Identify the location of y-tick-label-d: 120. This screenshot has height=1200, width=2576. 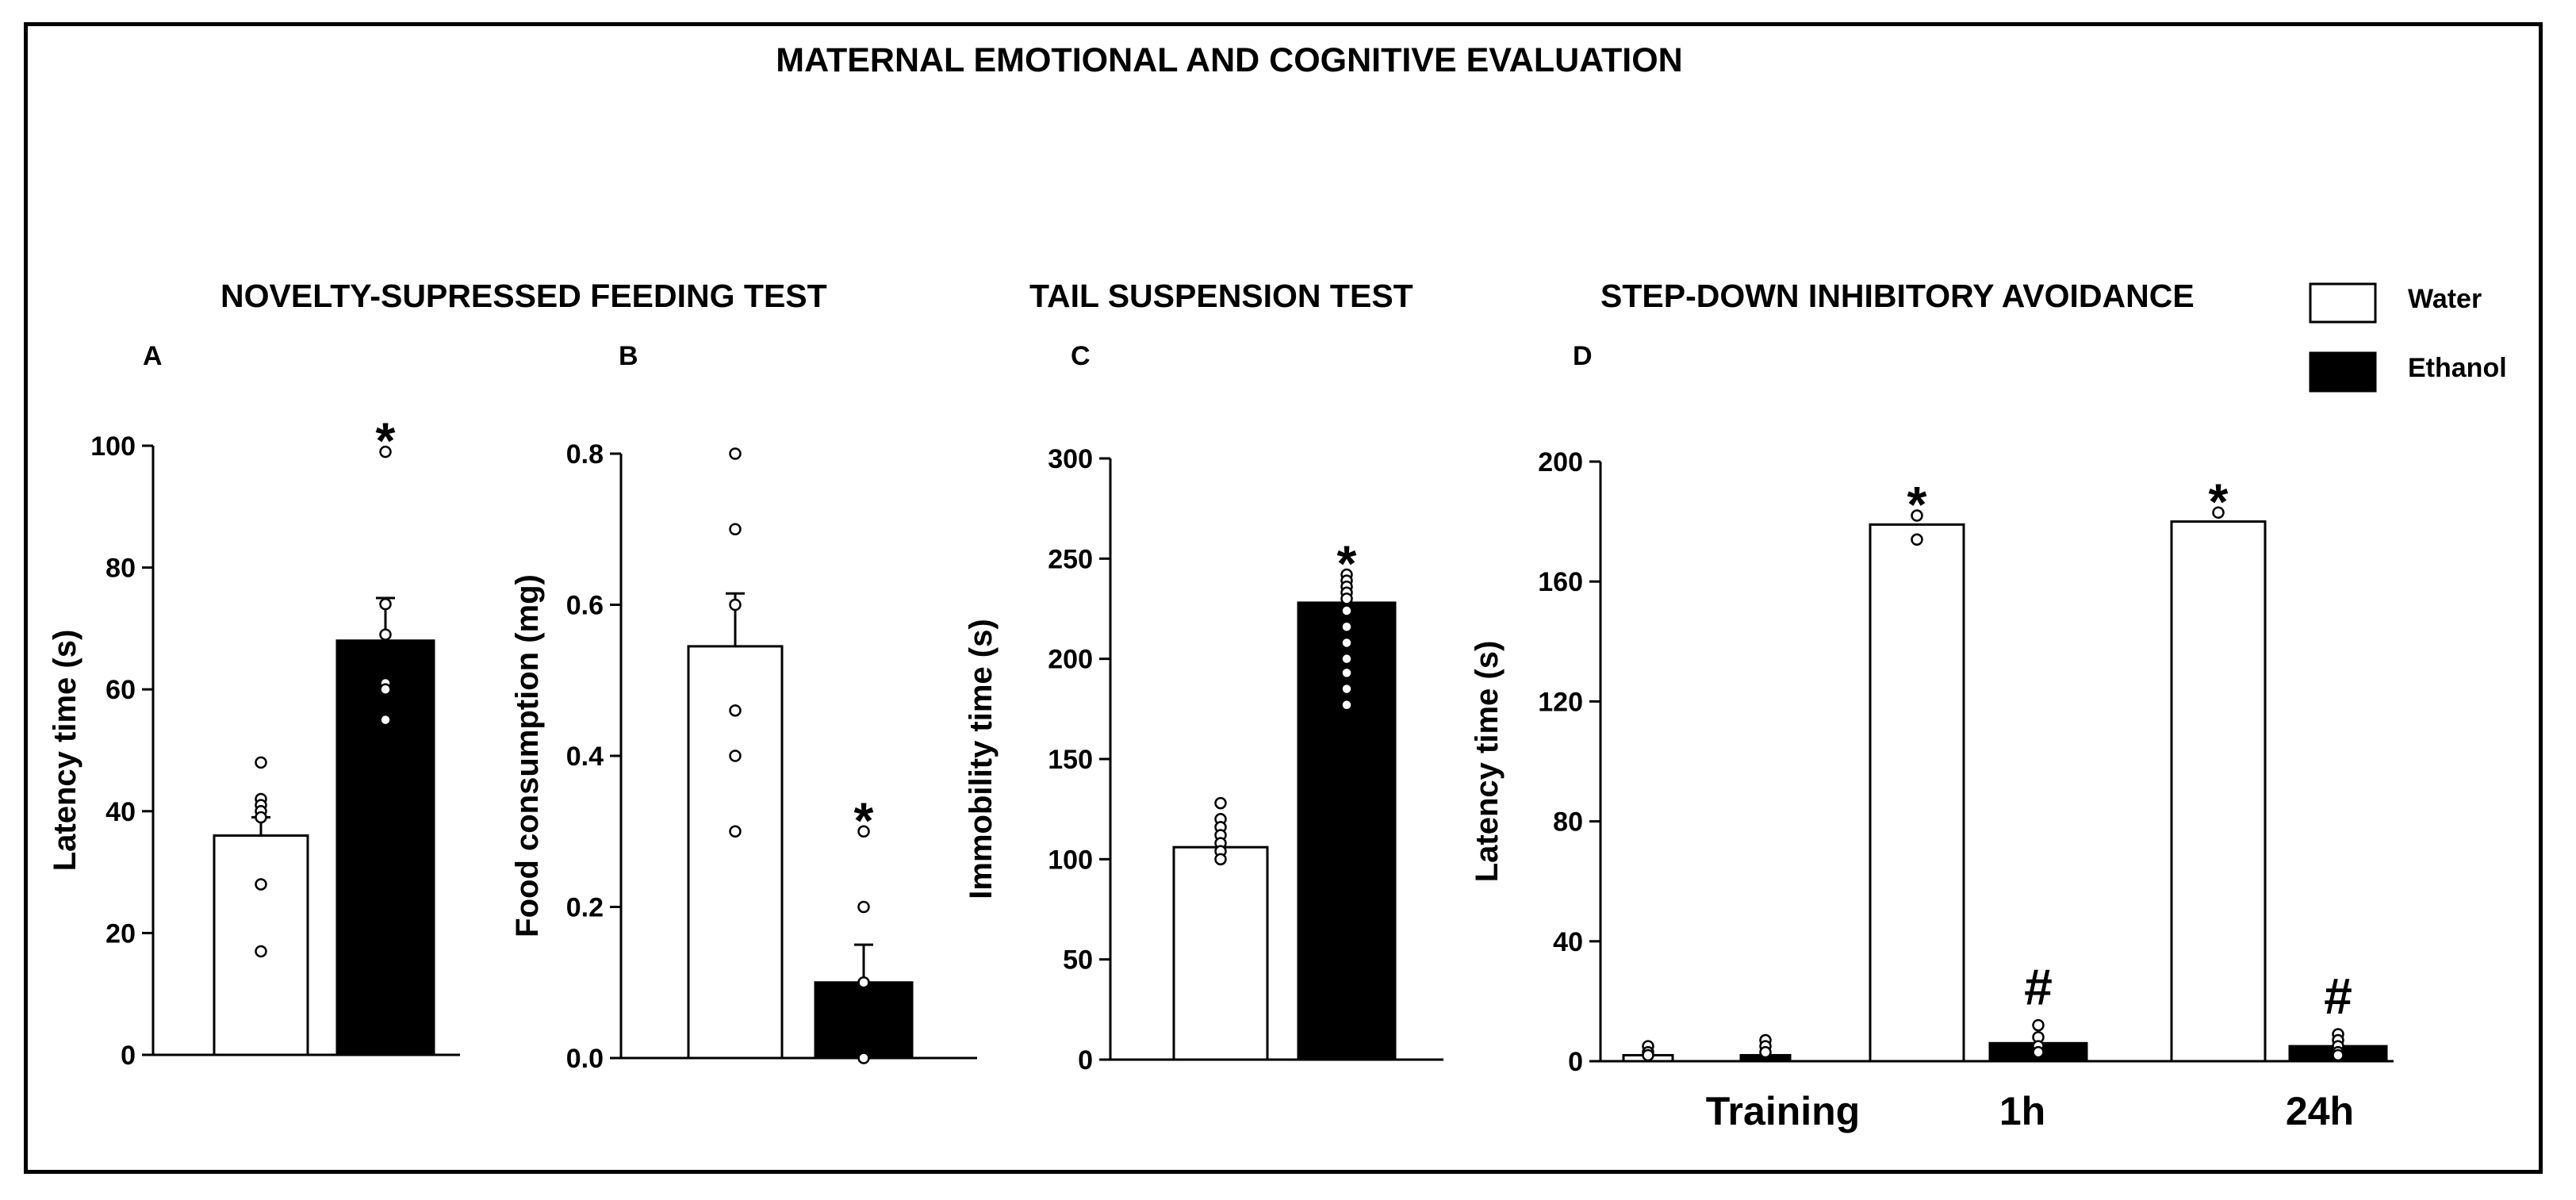
(1561, 702).